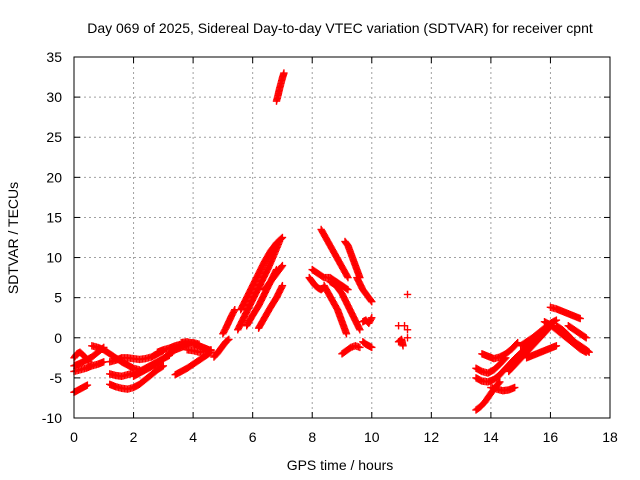 This screenshot has width=640, height=480. Describe the element at coordinates (344, 437) in the screenshot. I see `x-tick-labels: 0 2 4 6 8 10 12 14 16 18` at that location.